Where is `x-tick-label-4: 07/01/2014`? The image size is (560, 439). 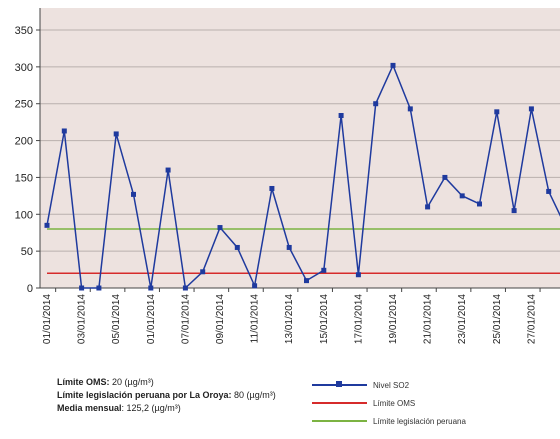 x-tick-label-4: 07/01/2014 is located at coordinates (185, 319).